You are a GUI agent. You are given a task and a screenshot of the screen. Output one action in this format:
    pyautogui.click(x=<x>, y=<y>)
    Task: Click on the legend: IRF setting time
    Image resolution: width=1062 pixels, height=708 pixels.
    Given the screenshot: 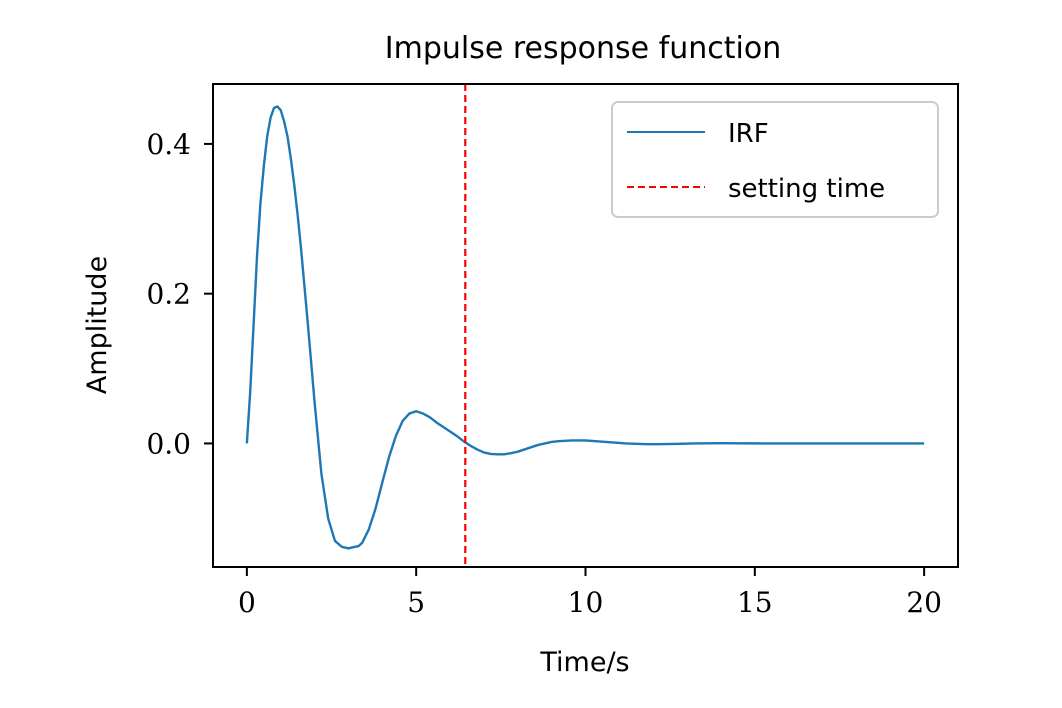 What is the action you would take?
    pyautogui.click(x=775, y=159)
    